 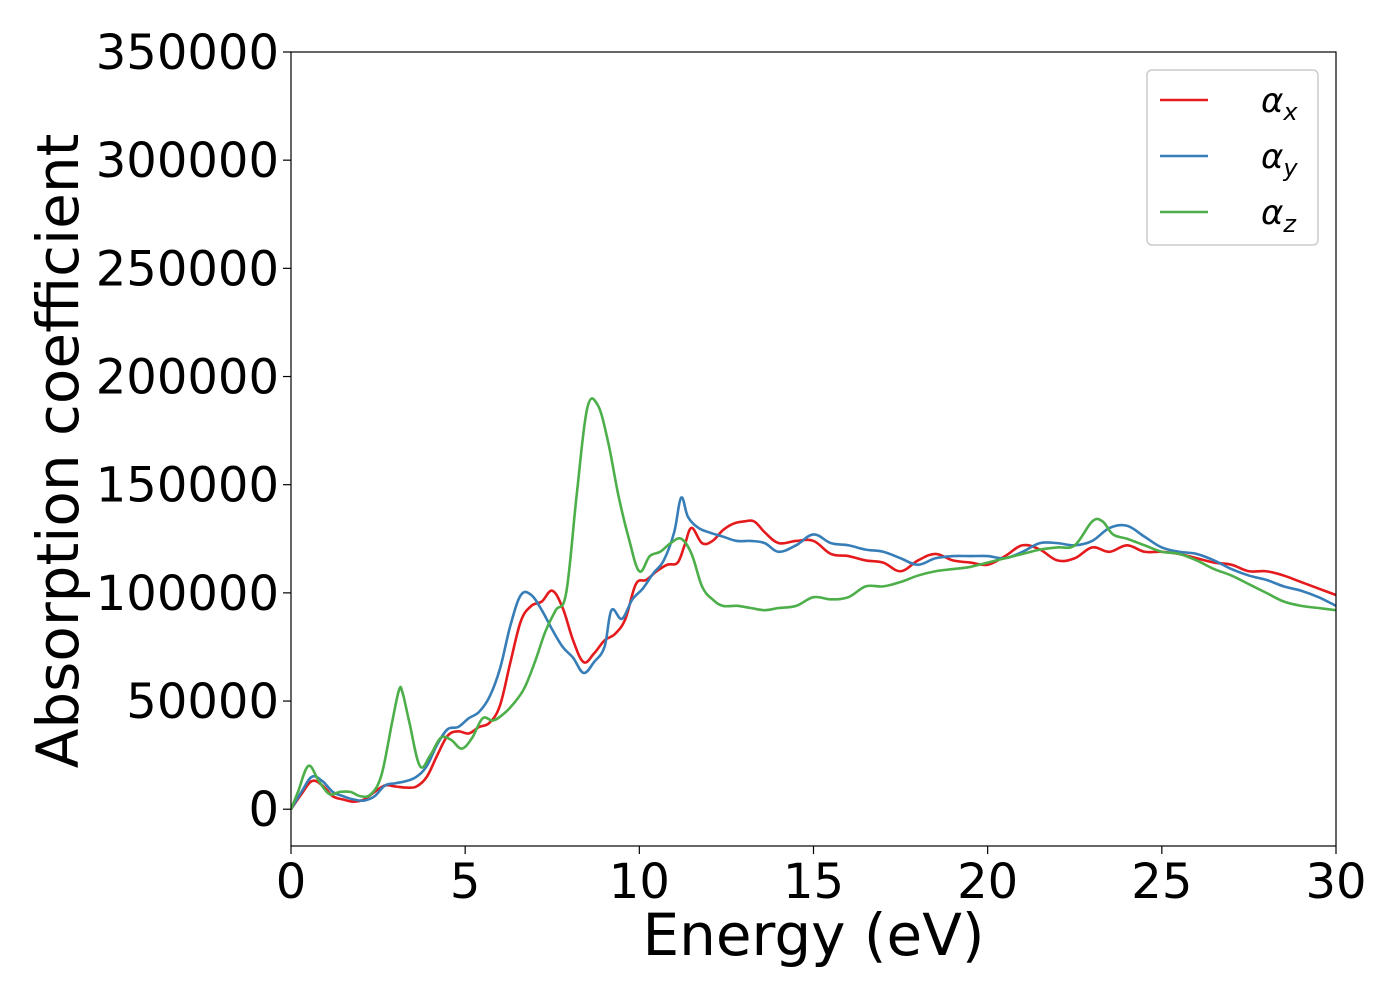 What do you see at coordinates (58, 451) in the screenshot?
I see `y-axis-title: Absorption coefficient` at bounding box center [58, 451].